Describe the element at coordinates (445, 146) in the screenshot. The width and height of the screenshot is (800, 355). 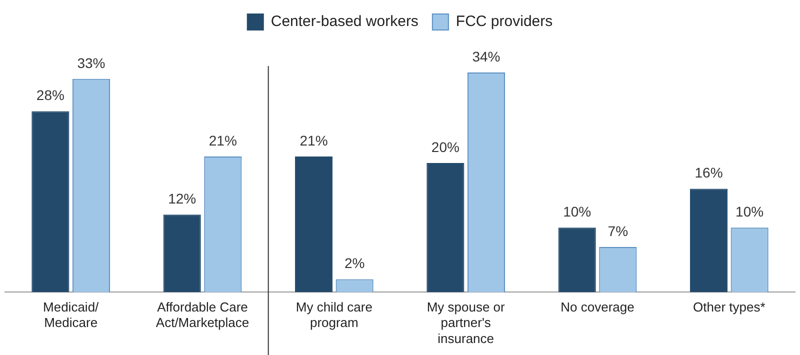
I see `data-label: 20%` at that location.